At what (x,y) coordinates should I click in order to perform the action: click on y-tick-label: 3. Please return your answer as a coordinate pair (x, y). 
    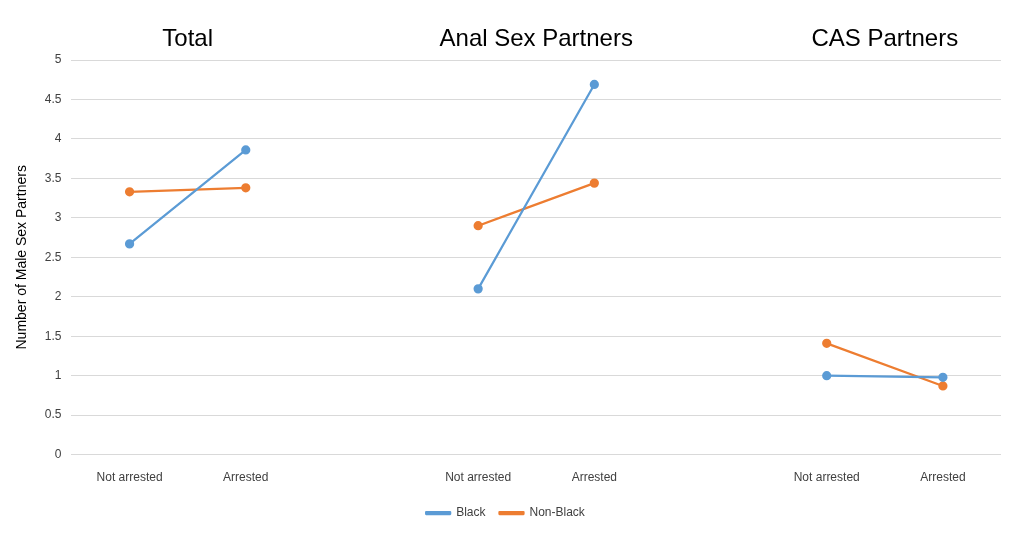
    Looking at the image, I should click on (58, 217).